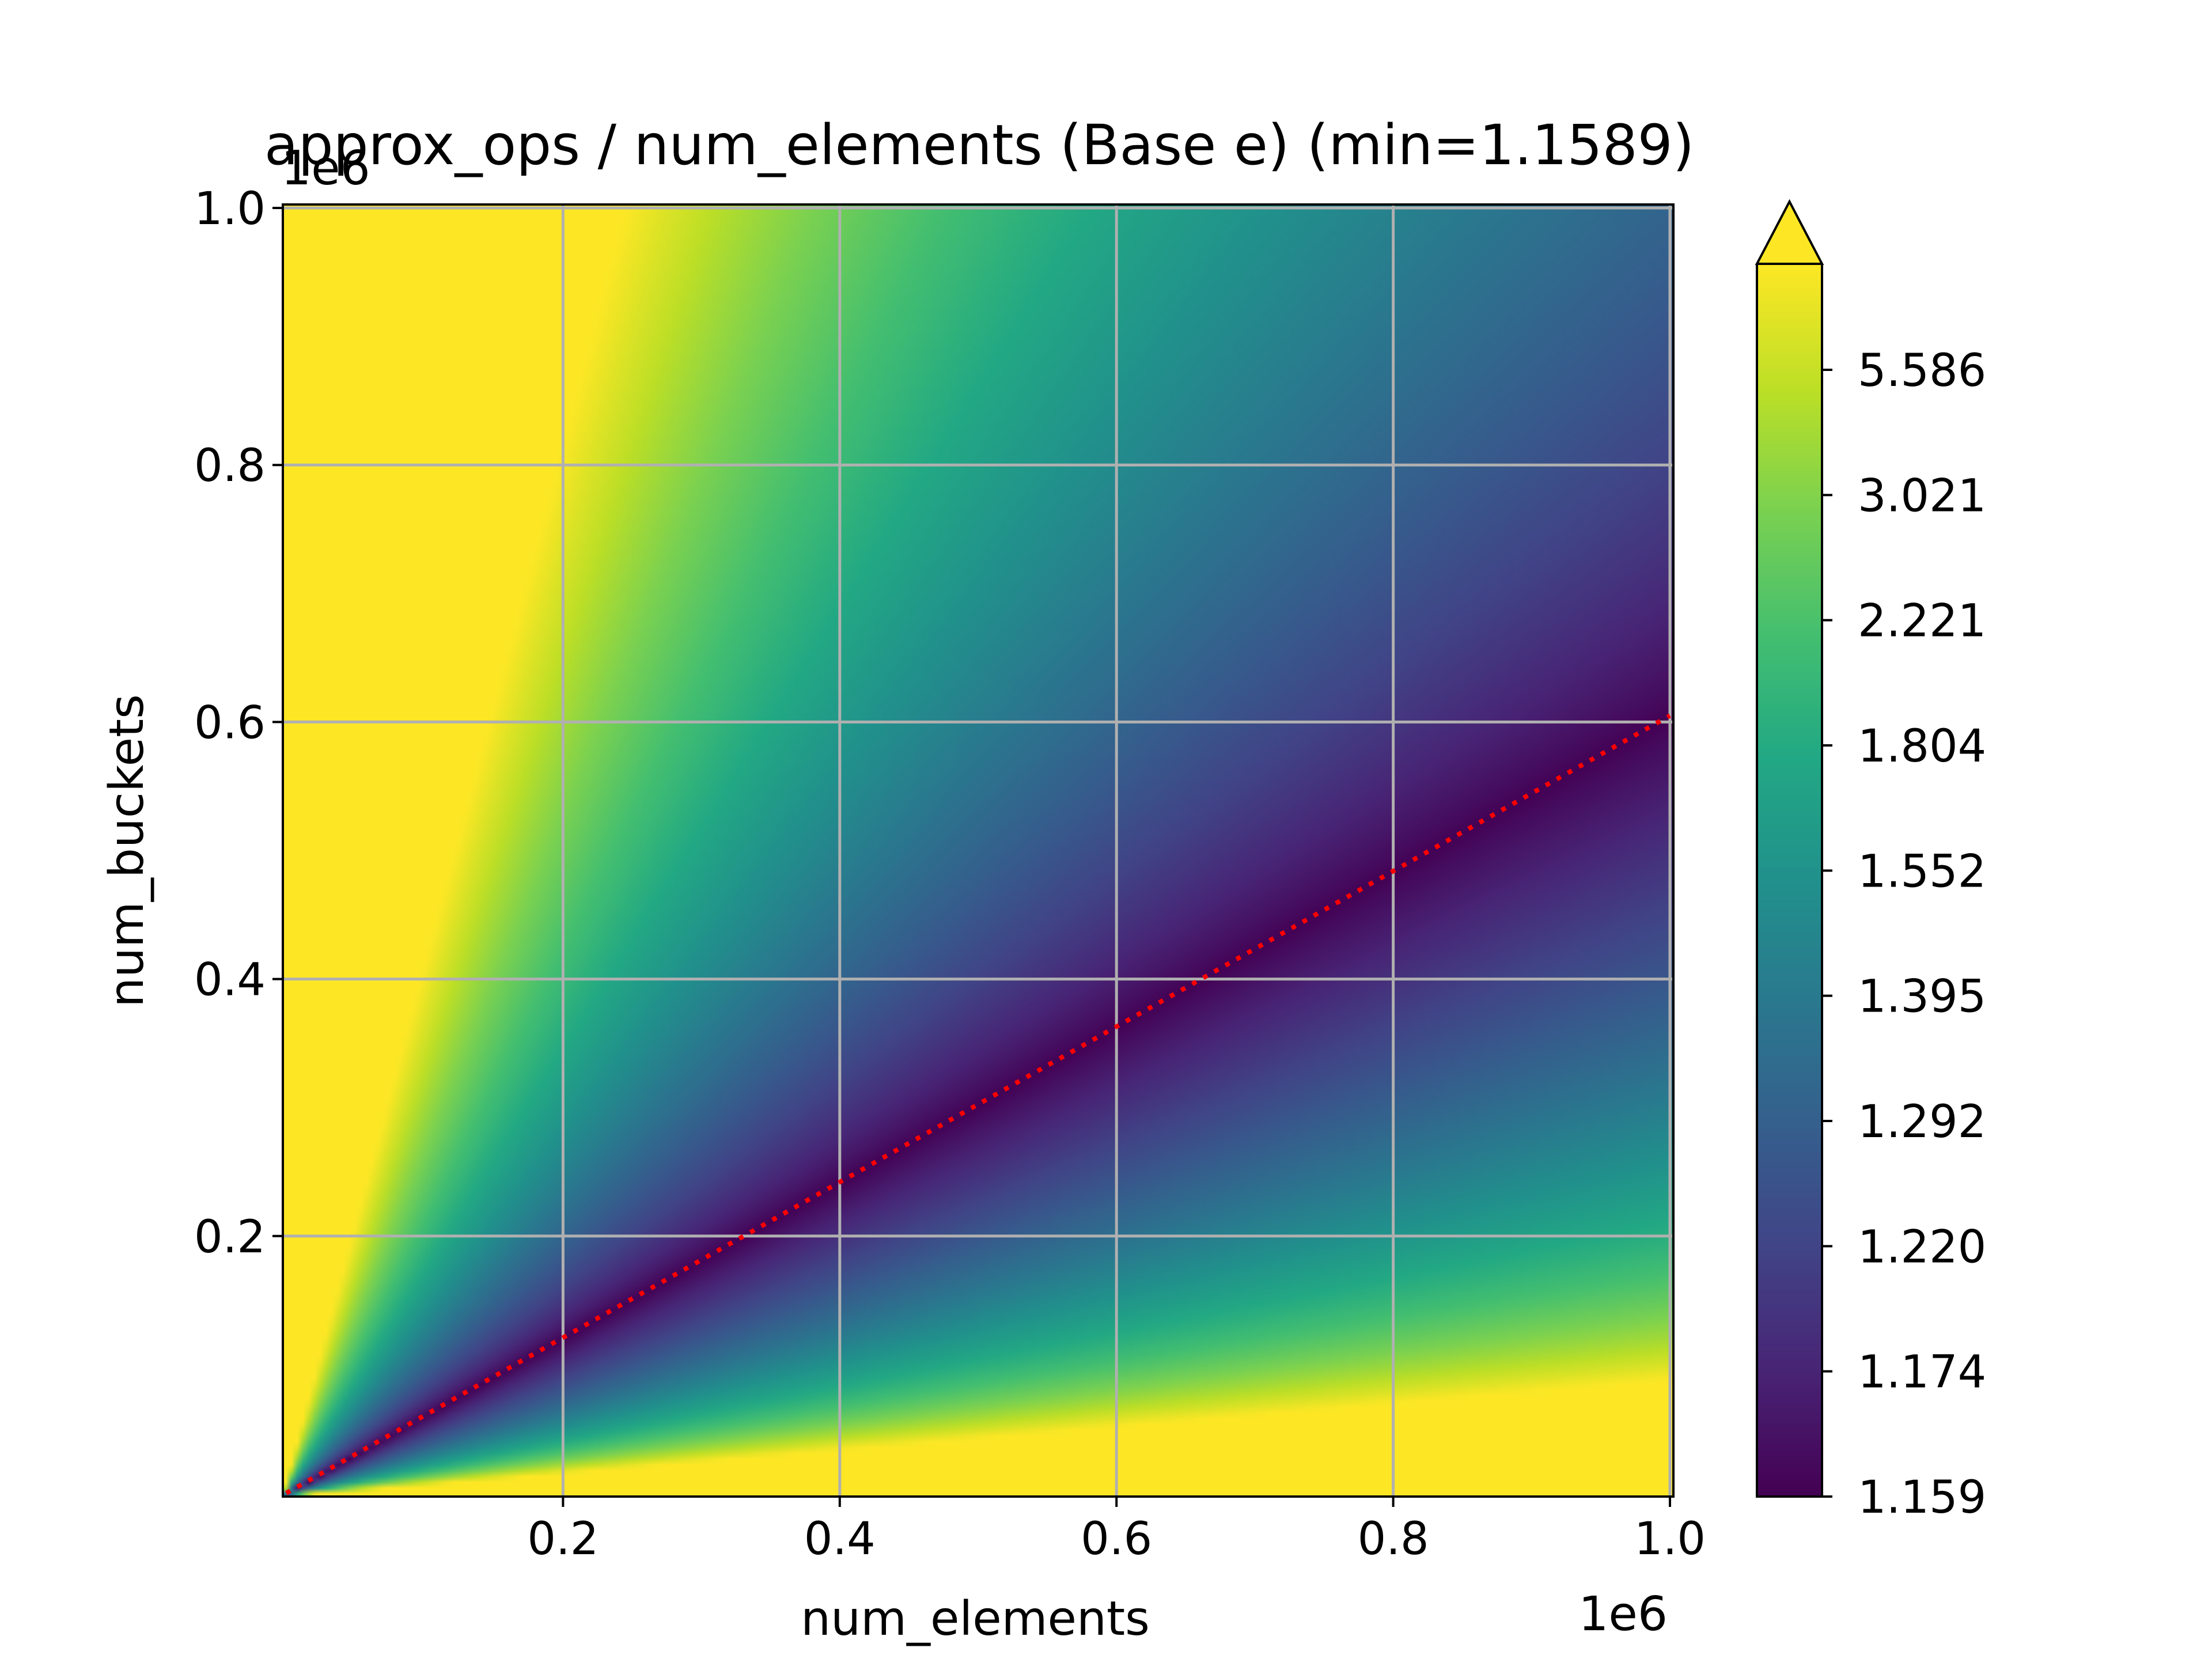  Describe the element at coordinates (840, 1539) in the screenshot. I see `x-tick-label: 0.4` at that location.